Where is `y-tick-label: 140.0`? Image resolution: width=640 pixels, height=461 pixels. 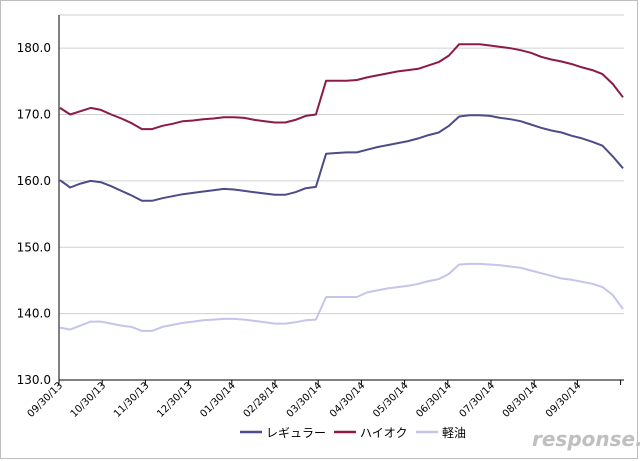 y-tick-label: 140.0 is located at coordinates (34, 314).